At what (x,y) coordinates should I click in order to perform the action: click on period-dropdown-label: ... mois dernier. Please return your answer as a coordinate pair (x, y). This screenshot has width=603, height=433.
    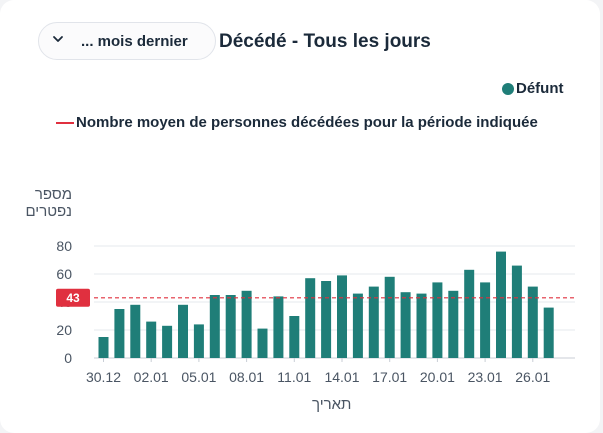
    Looking at the image, I should click on (134, 41).